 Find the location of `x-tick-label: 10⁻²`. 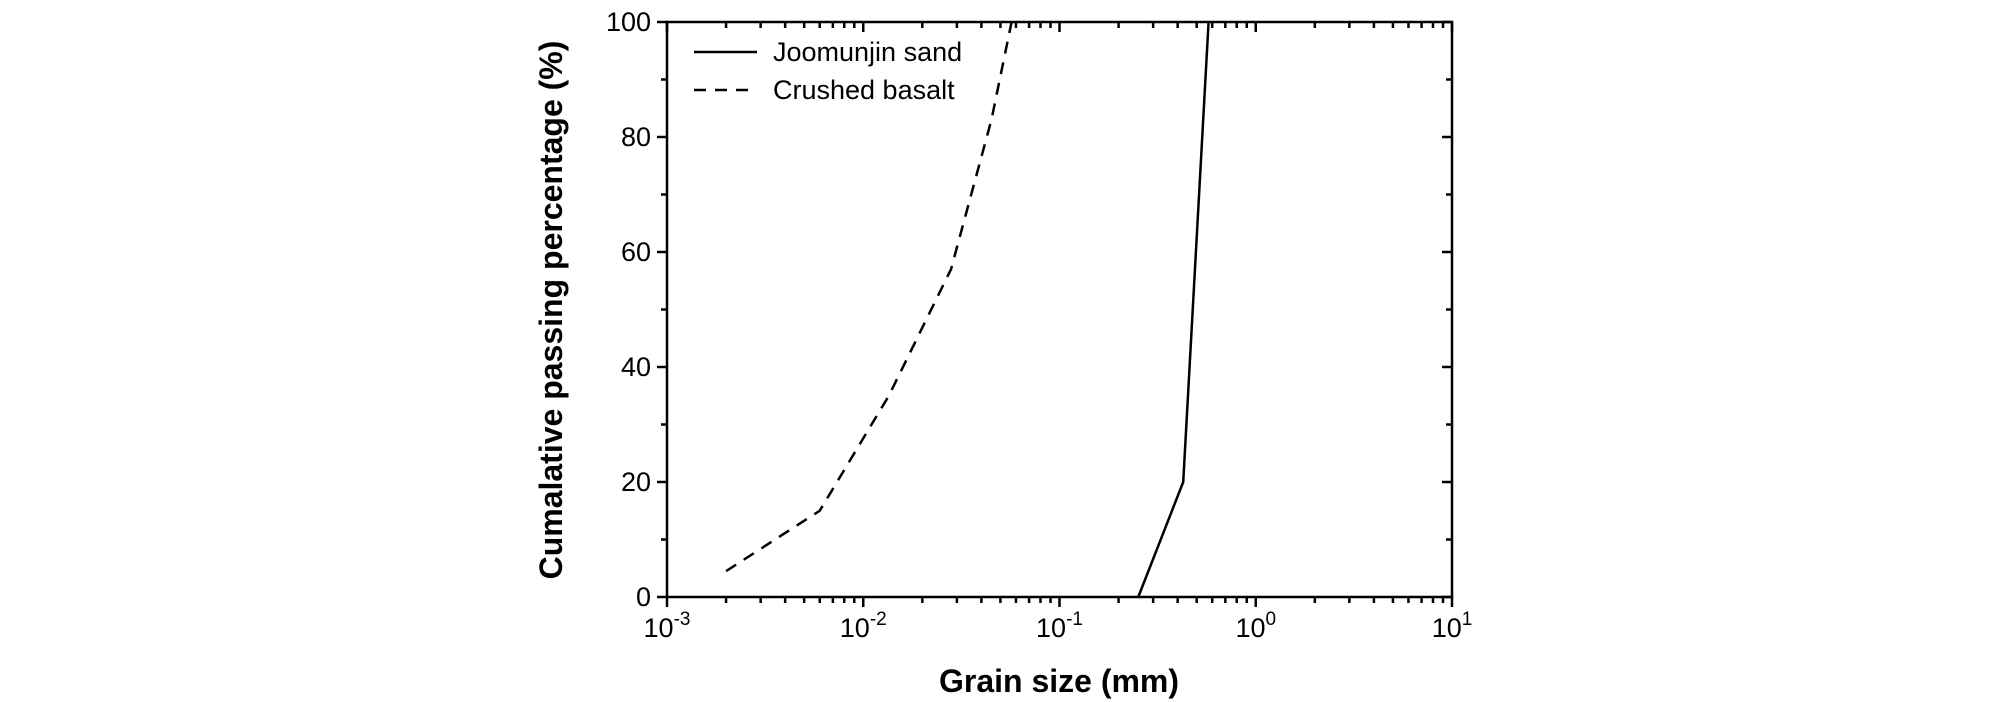

x-tick-label: 10⁻² is located at coordinates (863, 626).